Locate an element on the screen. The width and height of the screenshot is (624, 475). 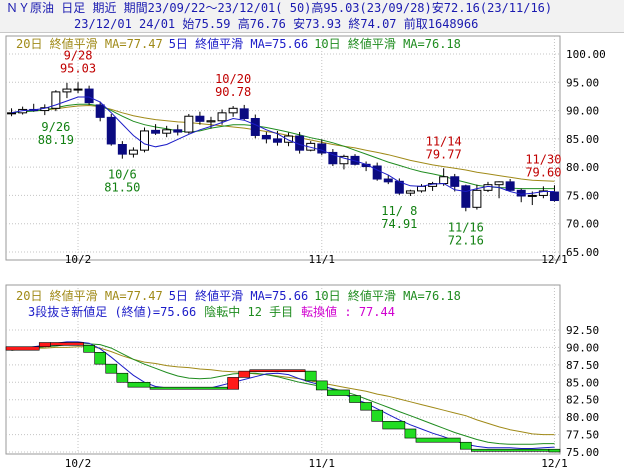
price-y-tick-label: 75.00 is located at coordinates (582, 195).